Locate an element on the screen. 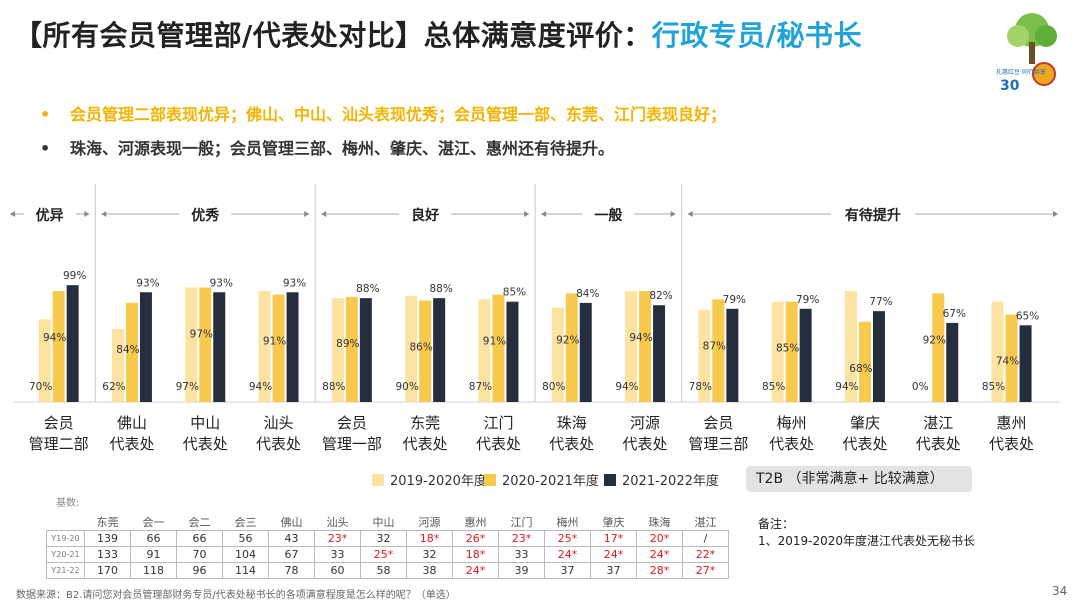  data-label: 92% is located at coordinates (934, 340).